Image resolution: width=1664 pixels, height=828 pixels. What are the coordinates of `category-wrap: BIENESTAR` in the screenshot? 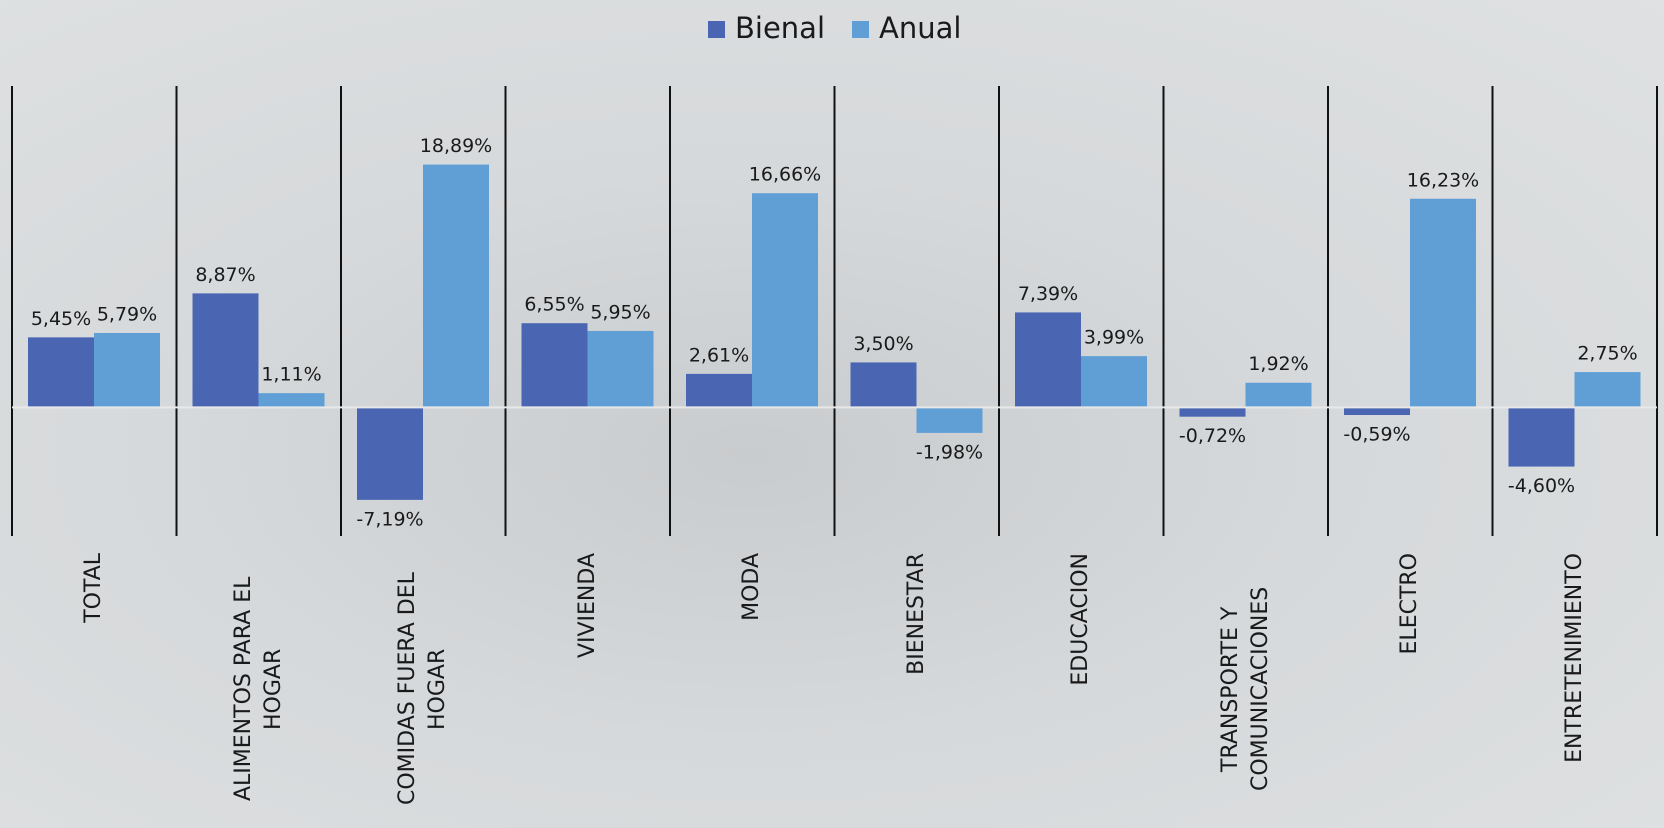 It's located at (917, 690).